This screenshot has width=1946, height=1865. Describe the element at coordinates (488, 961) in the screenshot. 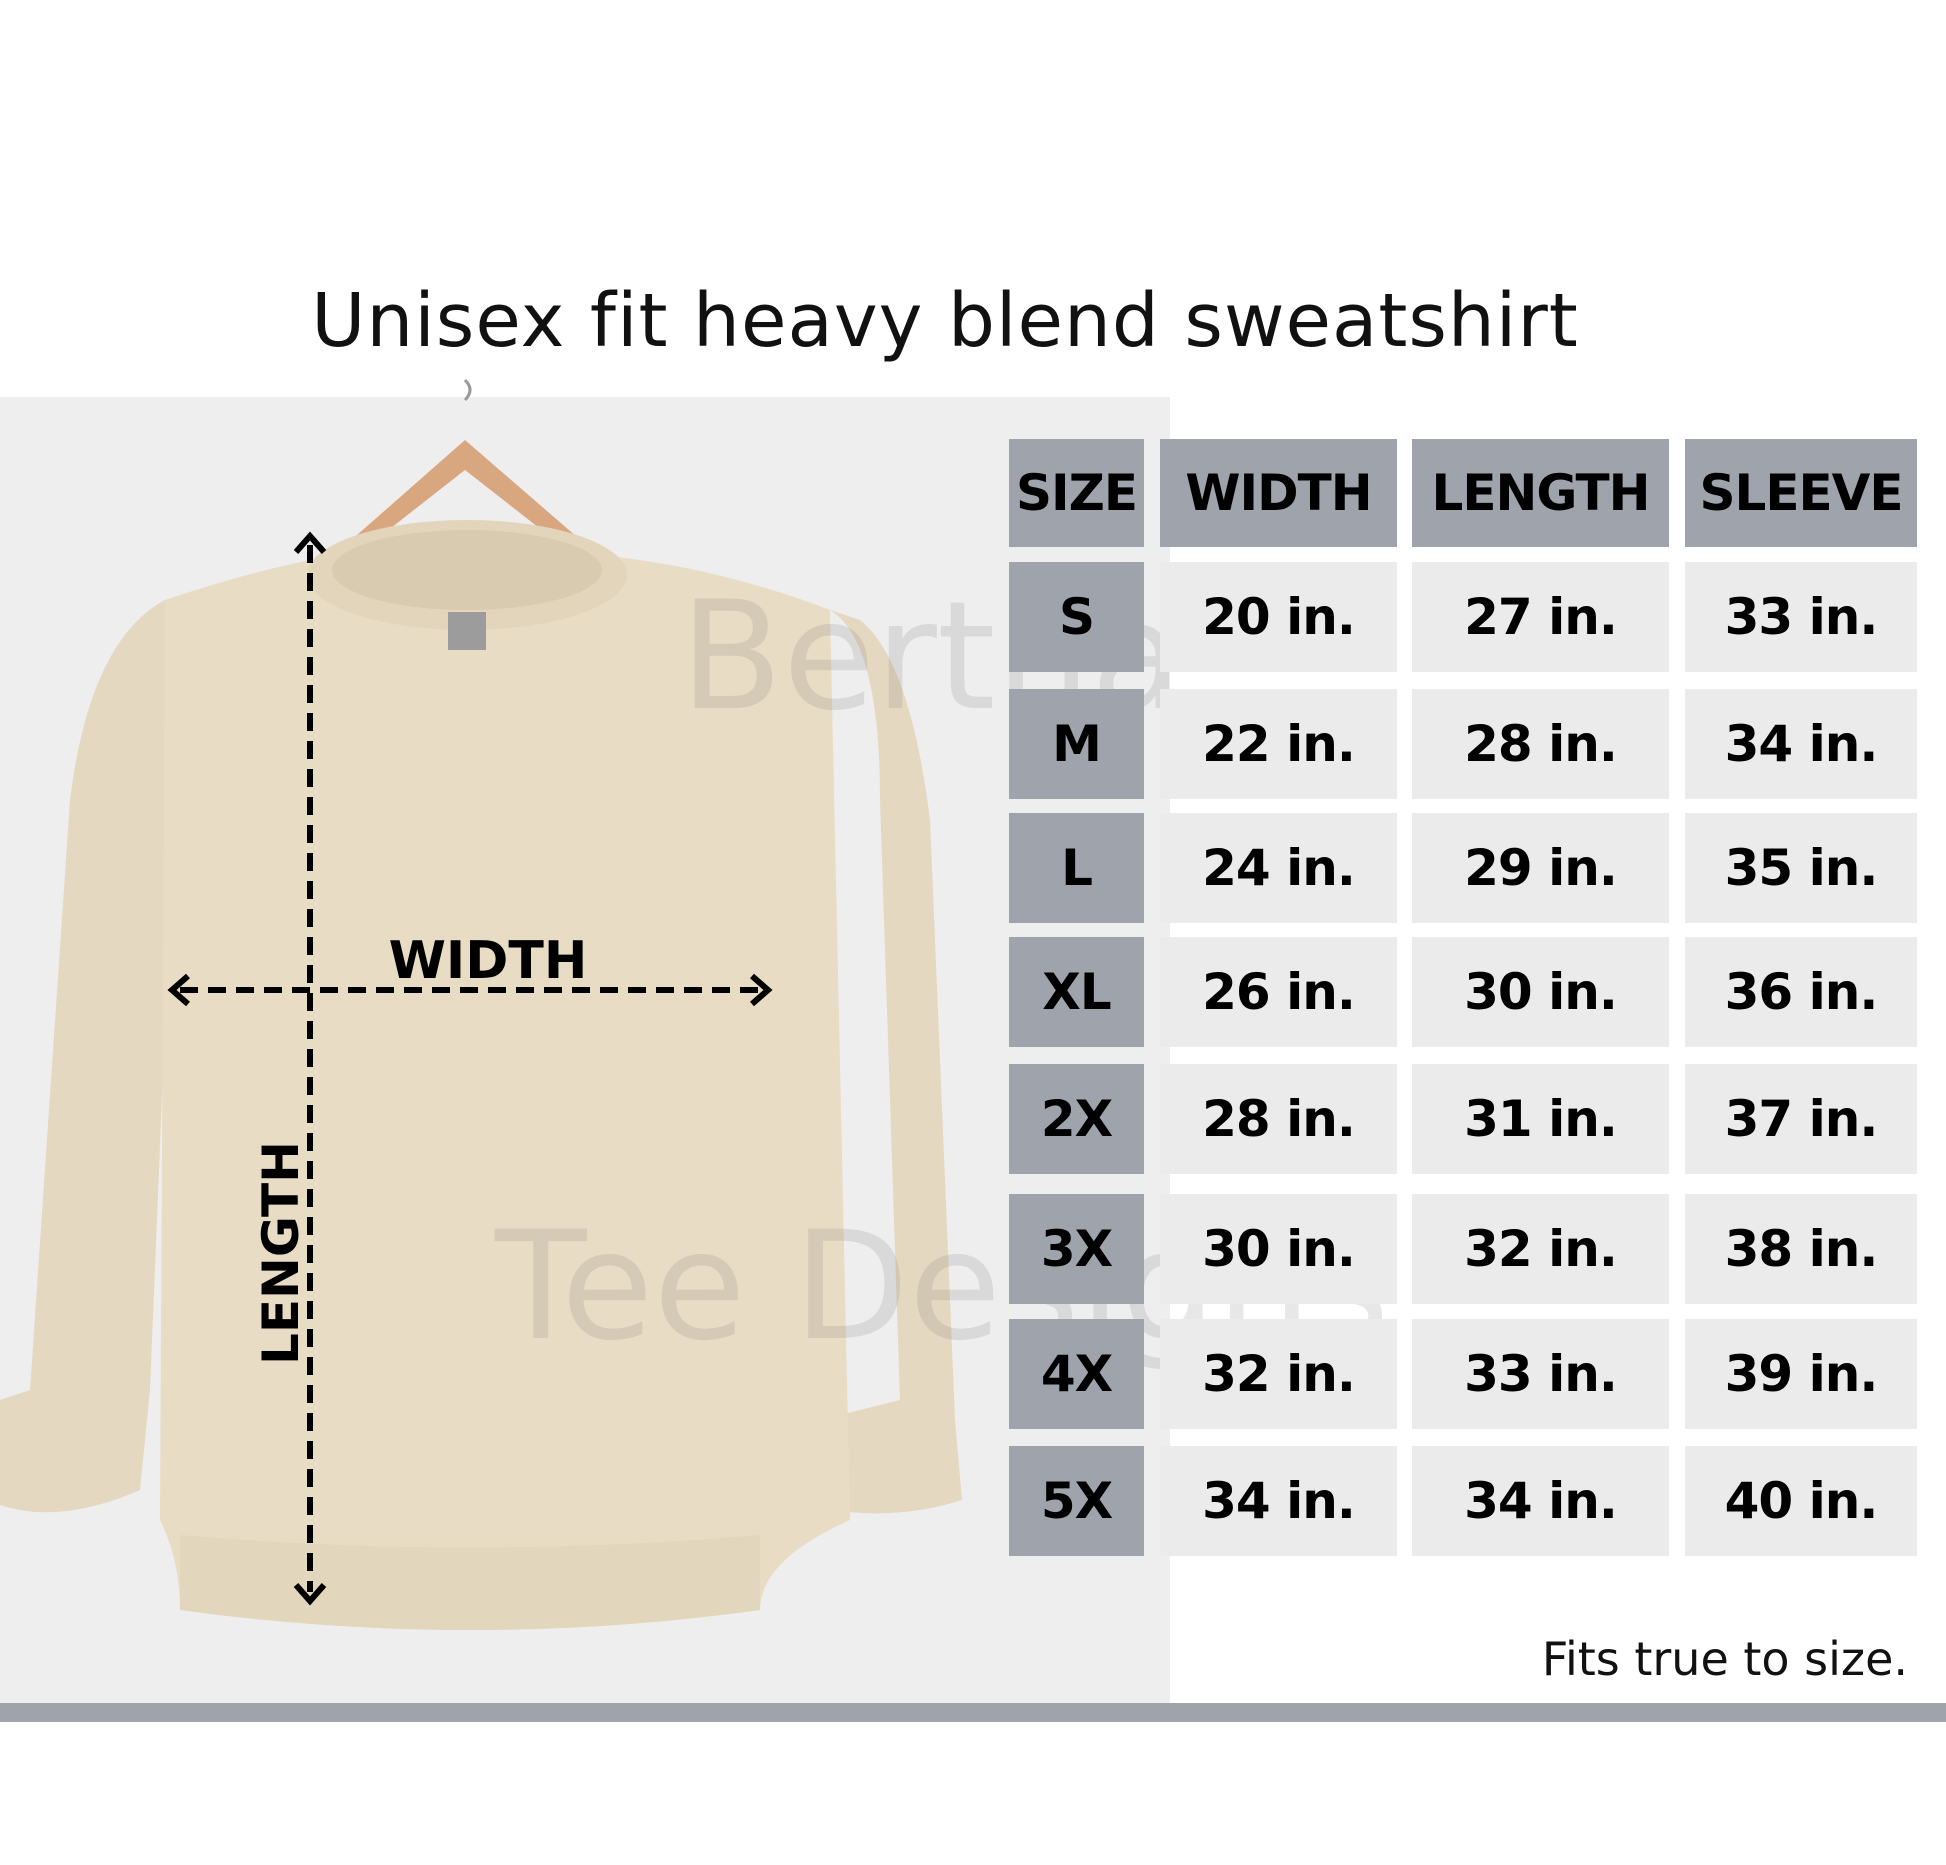

I see `width-label: WIDTH` at that location.